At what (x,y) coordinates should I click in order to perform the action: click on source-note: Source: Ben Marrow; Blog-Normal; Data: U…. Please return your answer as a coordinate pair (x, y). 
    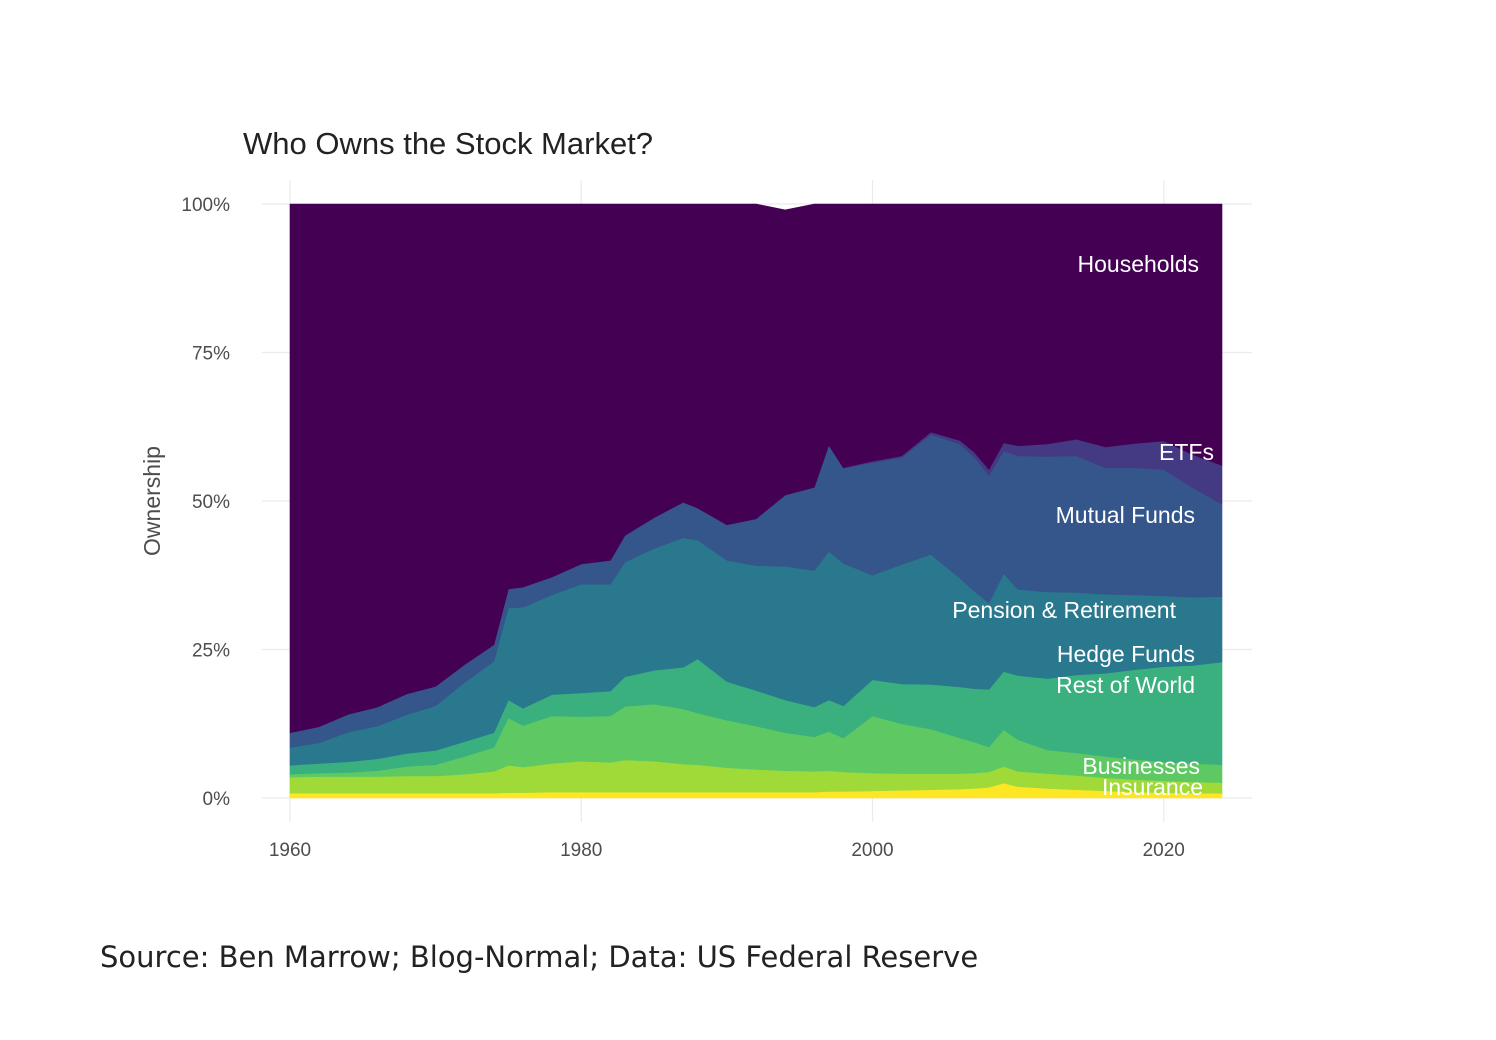
    Looking at the image, I should click on (539, 957).